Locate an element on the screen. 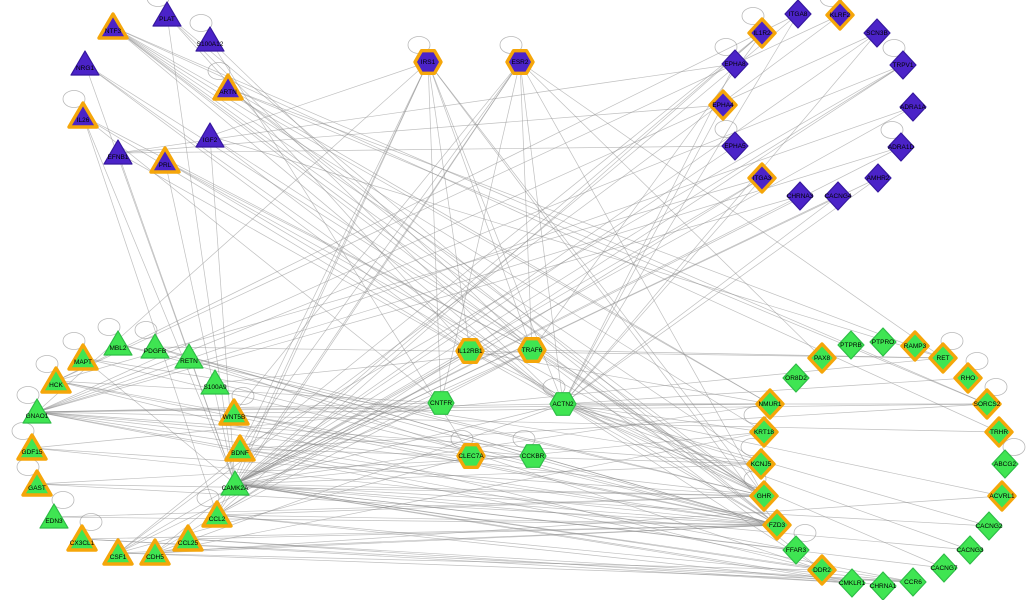 The image size is (1027, 600). node-ACVRL1: ACVRL1 is located at coordinates (1002, 496).